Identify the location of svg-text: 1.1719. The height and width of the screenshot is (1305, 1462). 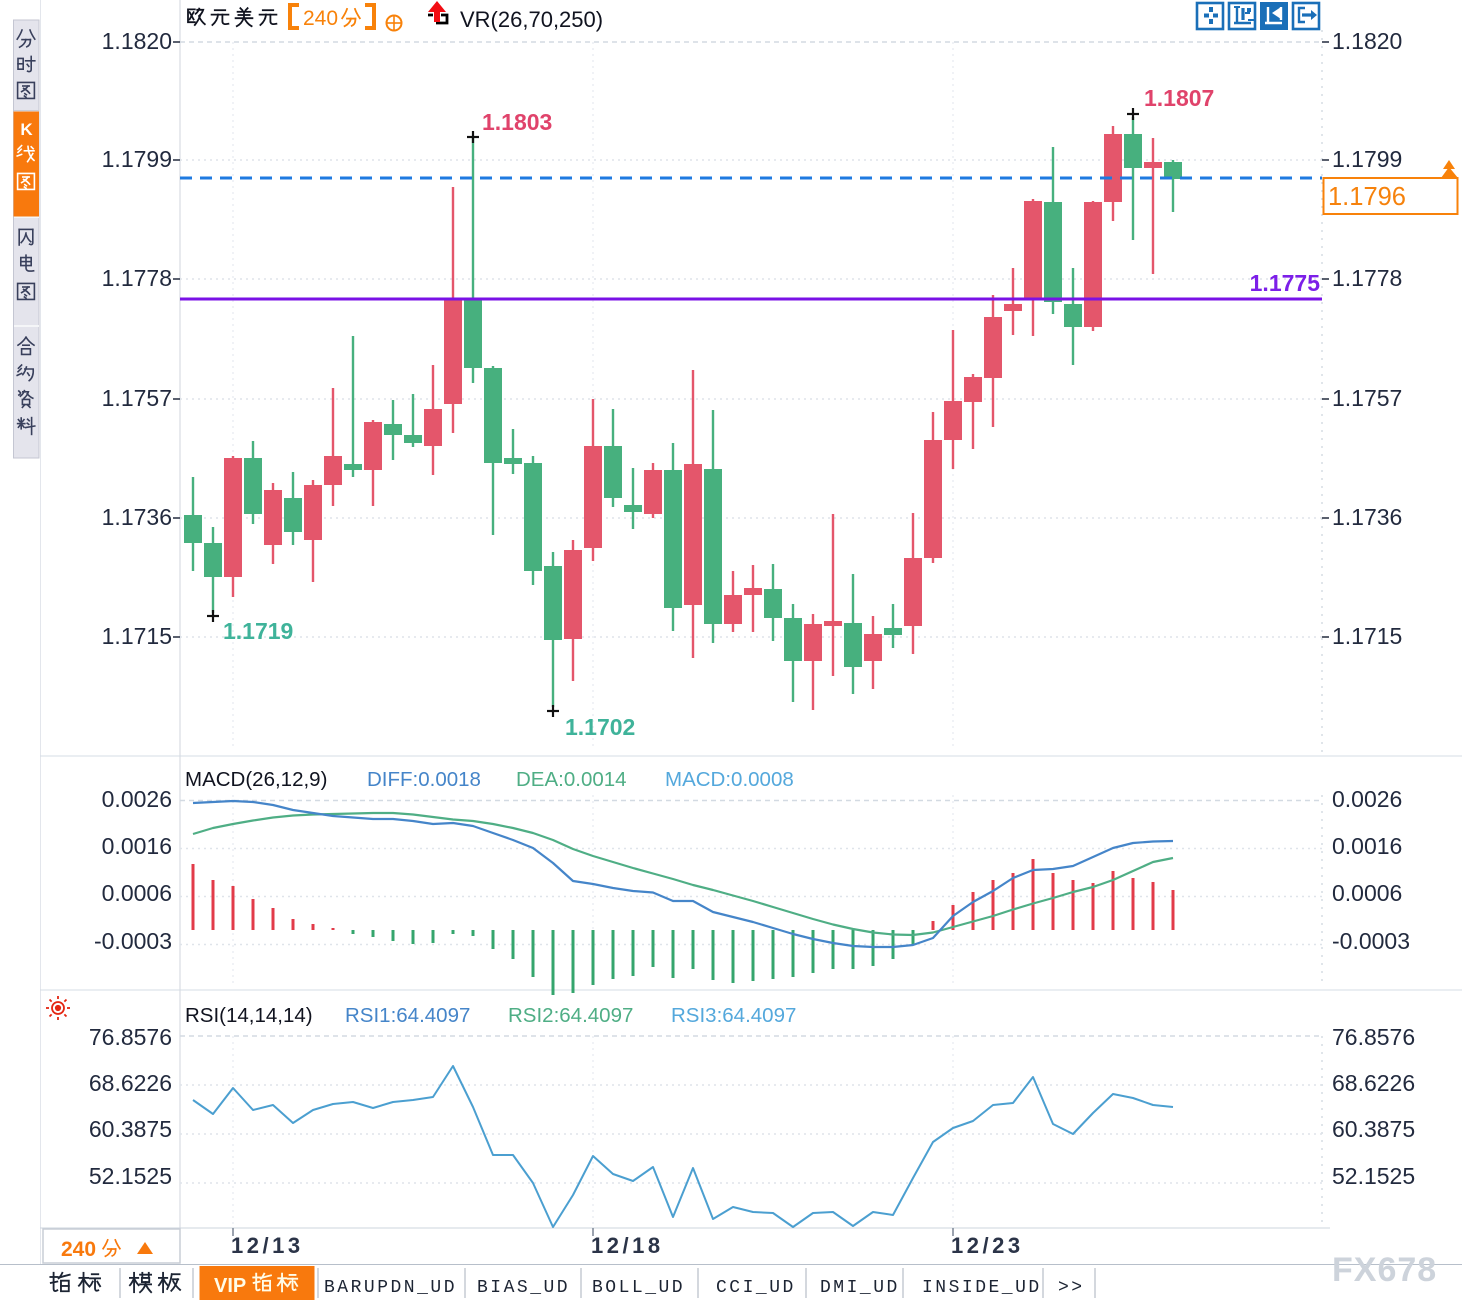
(258, 631).